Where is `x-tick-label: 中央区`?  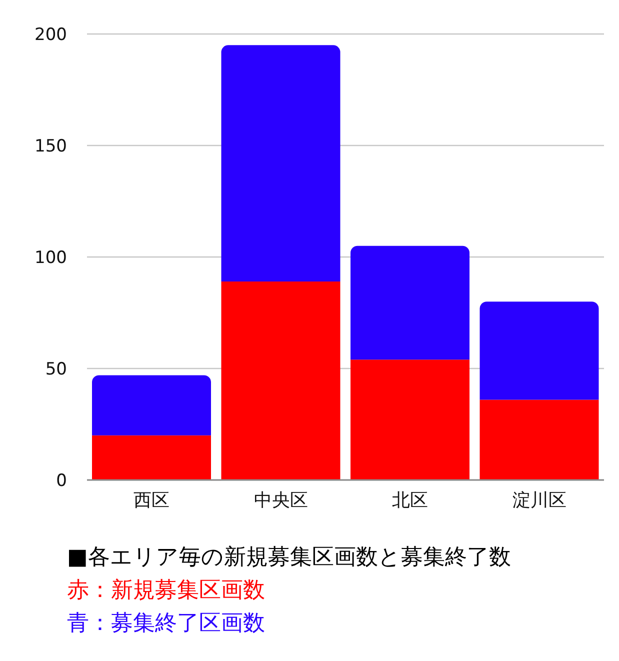
x-tick-label: 中央区 is located at coordinates (281, 500).